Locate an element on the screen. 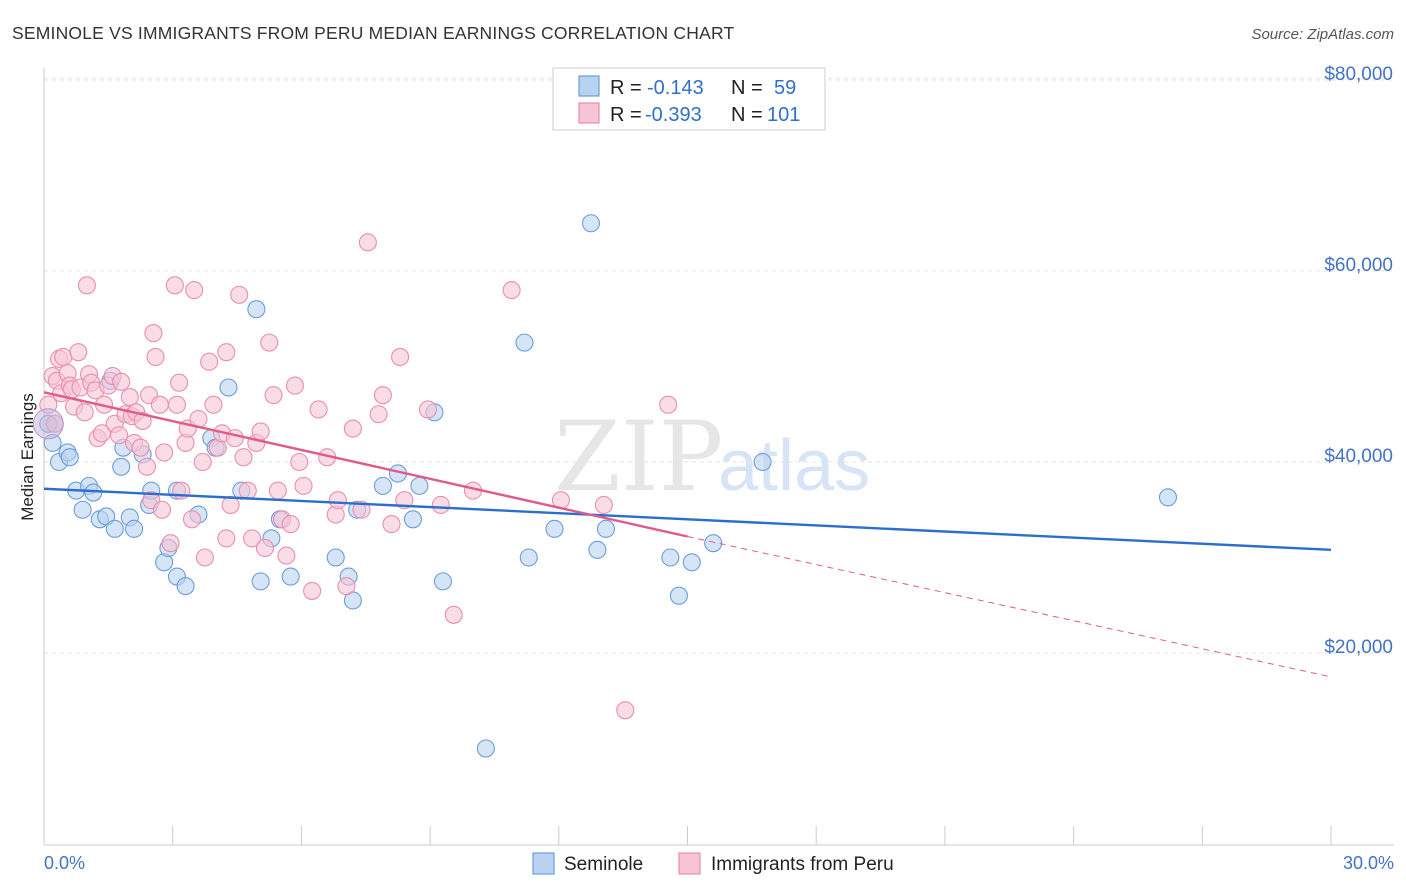 This screenshot has width=1406, height=892. legend-swatch-peru is located at coordinates (589, 113).